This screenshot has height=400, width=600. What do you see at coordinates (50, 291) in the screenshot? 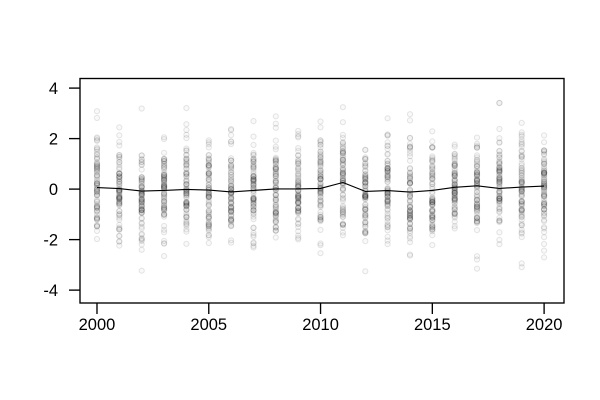
I see `y-tick-label: -4` at bounding box center [50, 291].